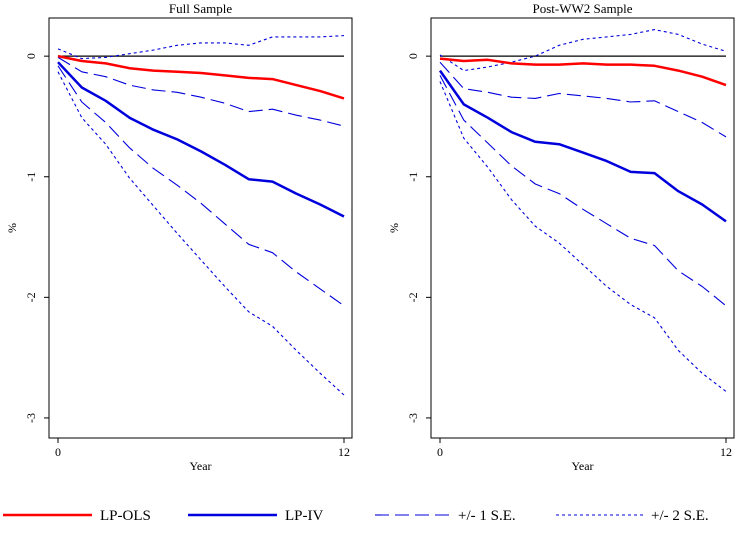  I want to click on chart-title: Full Sample, so click(200, 8).